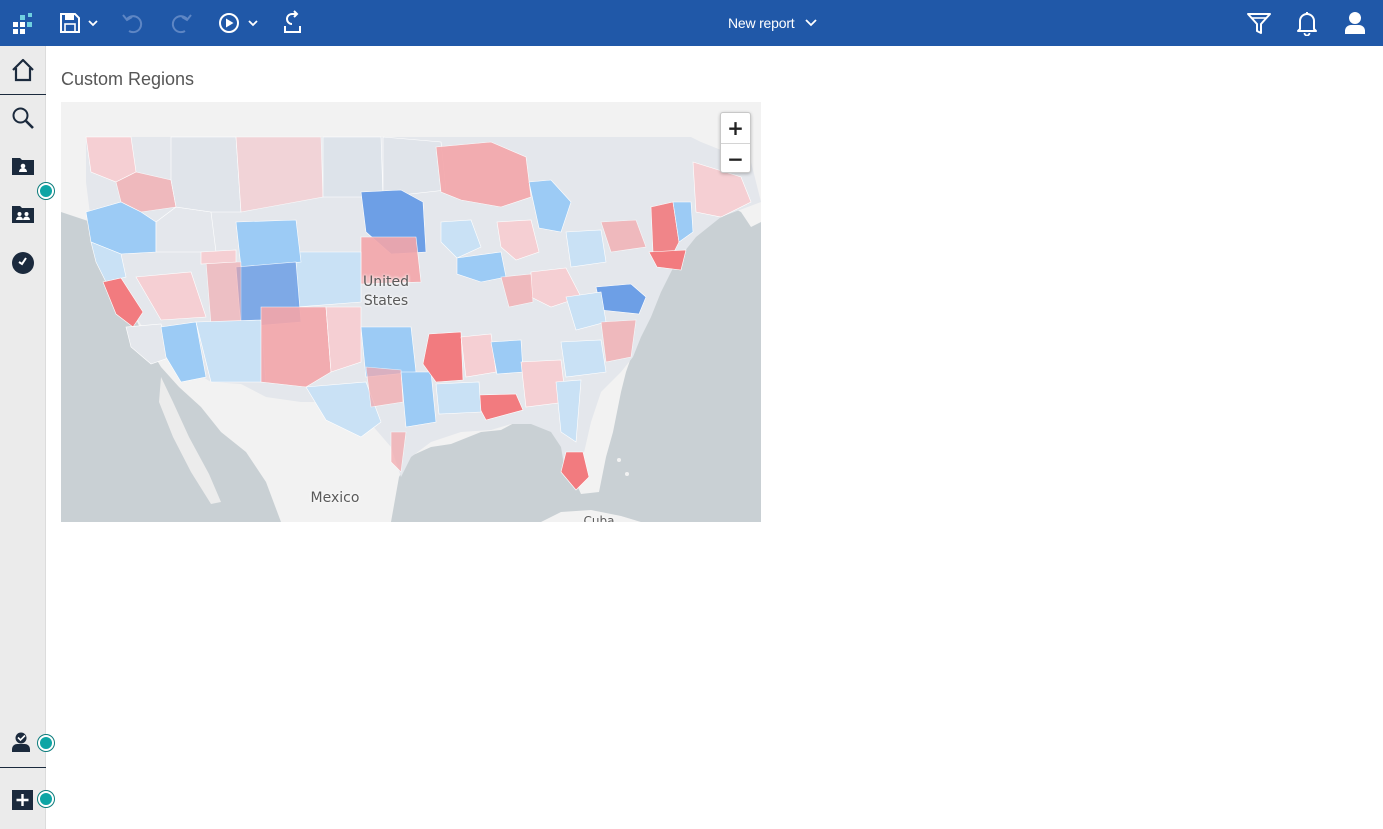  I want to click on bell-icon, so click(1307, 24).